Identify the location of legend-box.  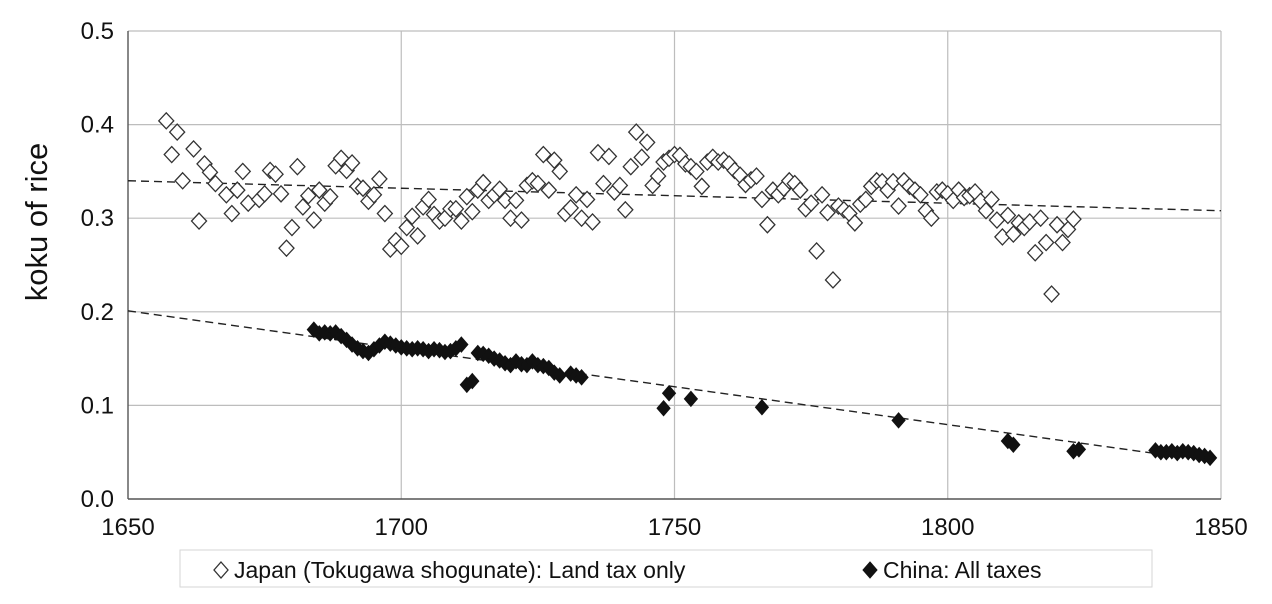
(666, 568).